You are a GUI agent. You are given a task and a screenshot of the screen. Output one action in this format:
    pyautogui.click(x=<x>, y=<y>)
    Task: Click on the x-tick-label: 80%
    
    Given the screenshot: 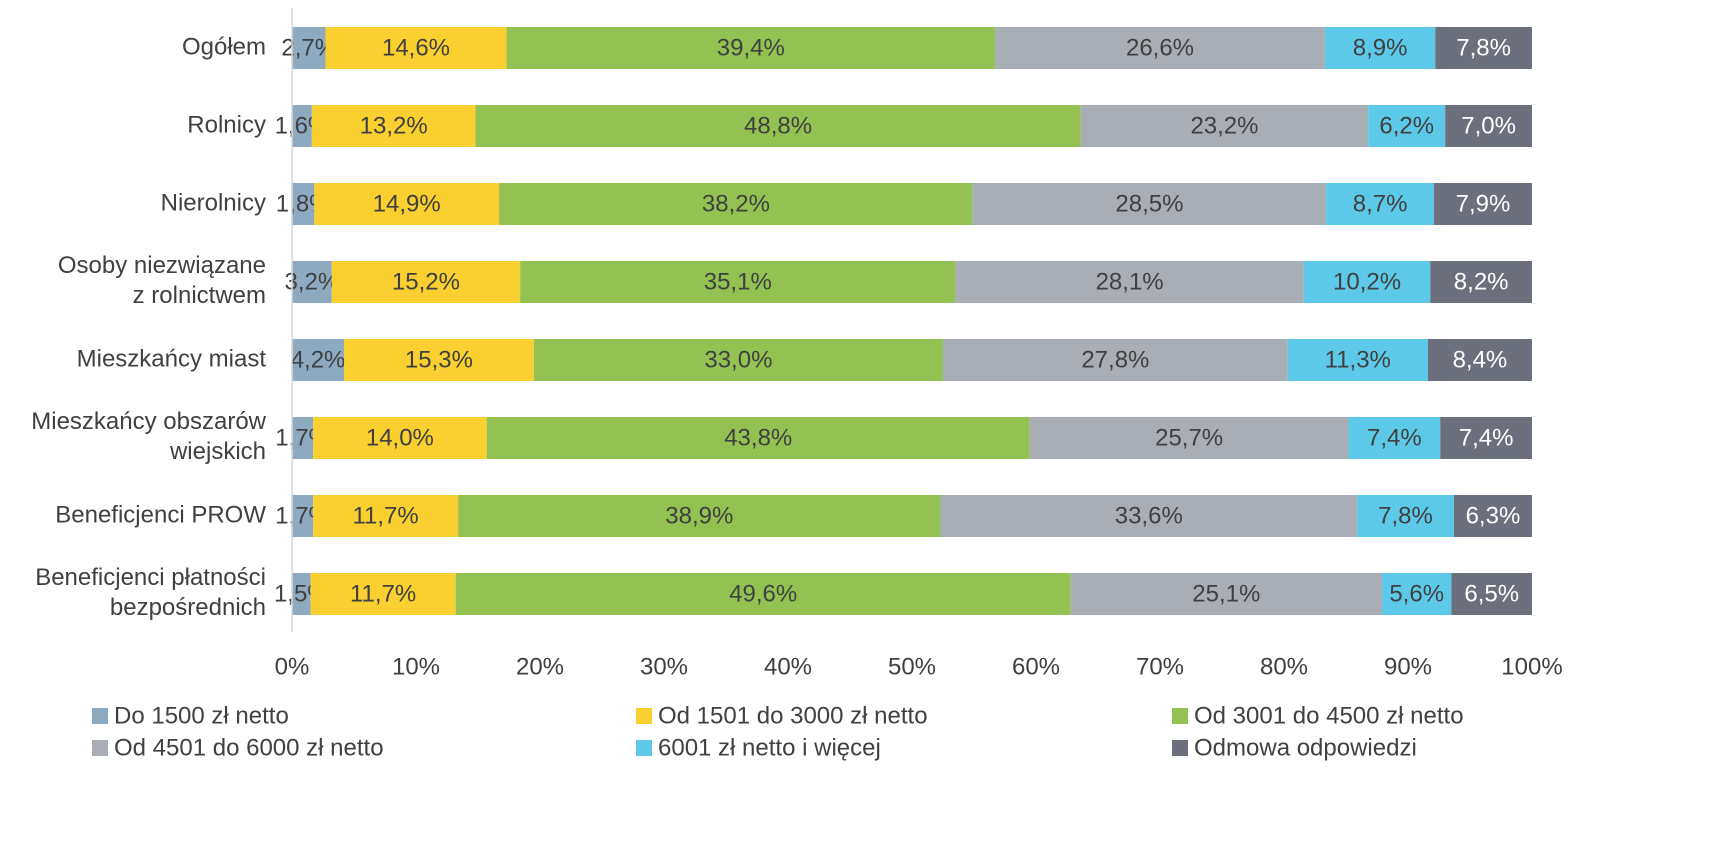 What is the action you would take?
    pyautogui.click(x=1284, y=666)
    